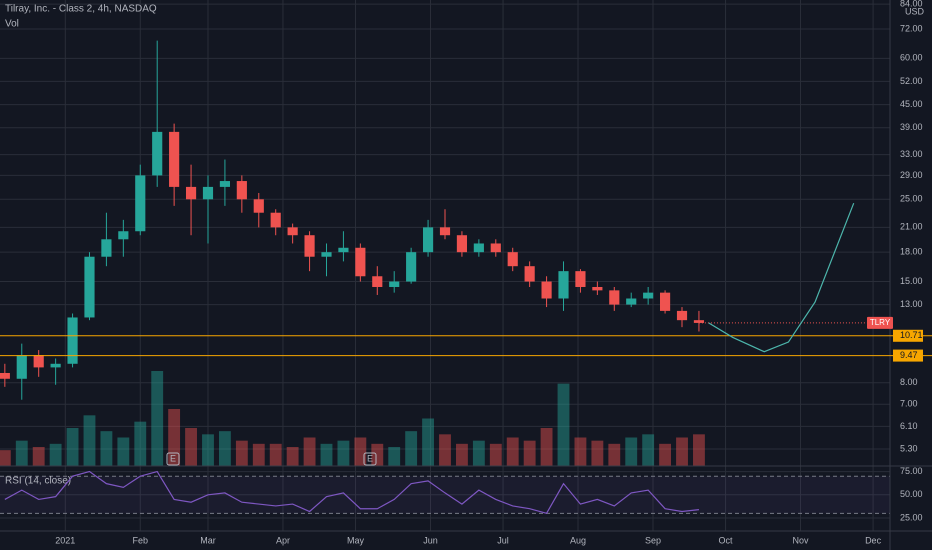 The width and height of the screenshot is (932, 550). What do you see at coordinates (911, 104) in the screenshot?
I see `y-tick-label: 45.00` at bounding box center [911, 104].